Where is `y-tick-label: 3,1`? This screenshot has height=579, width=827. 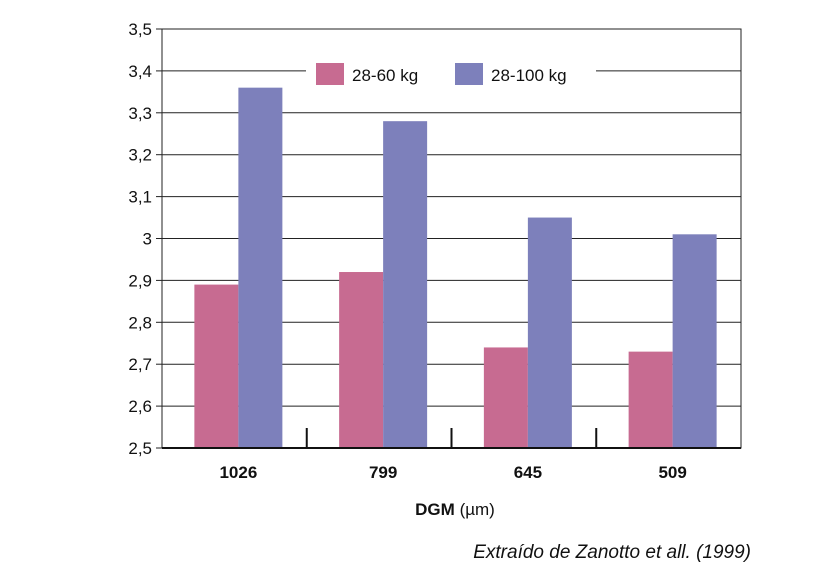 y-tick-label: 3,1 is located at coordinates (140, 197).